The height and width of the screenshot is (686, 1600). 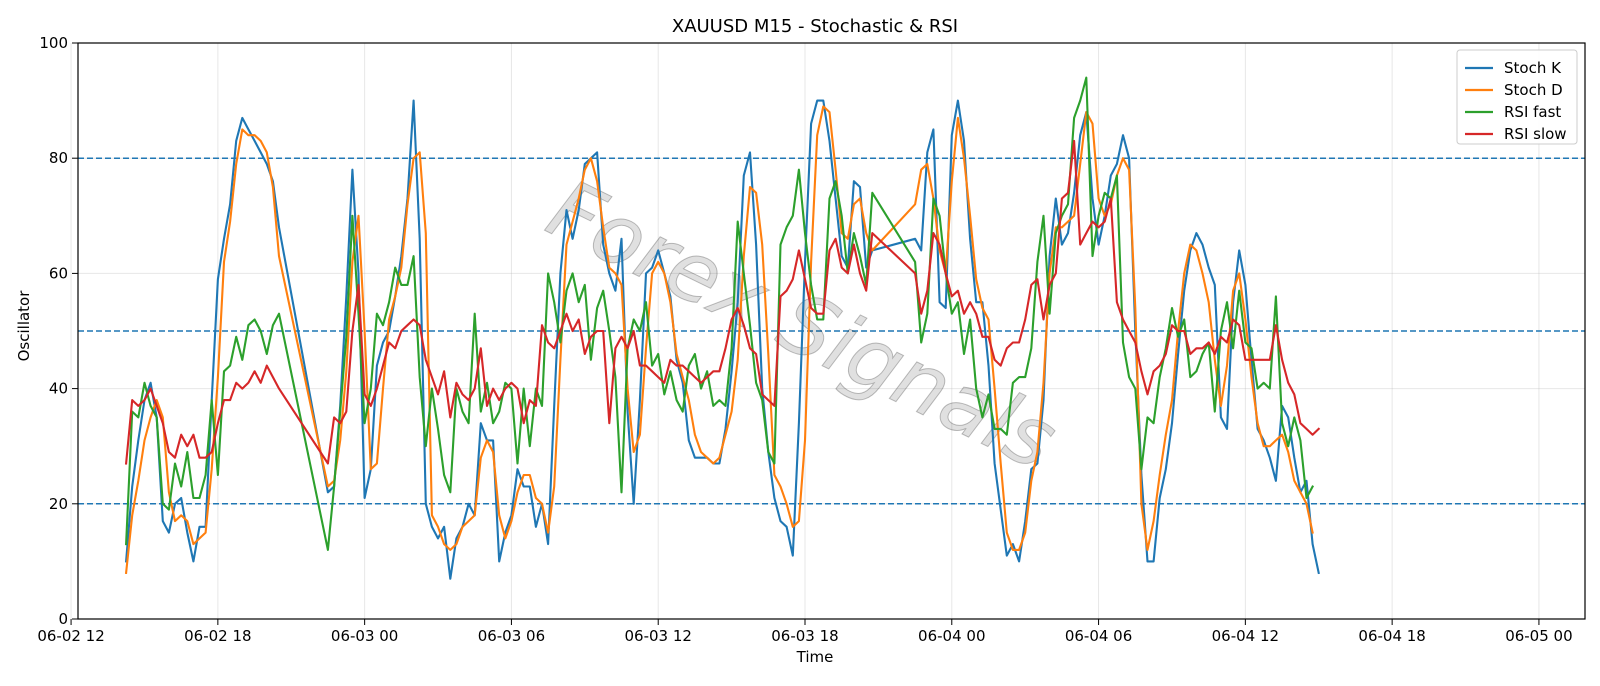 What do you see at coordinates (1533, 90) in the screenshot?
I see `legend-label-stoch-d: Stoch D` at bounding box center [1533, 90].